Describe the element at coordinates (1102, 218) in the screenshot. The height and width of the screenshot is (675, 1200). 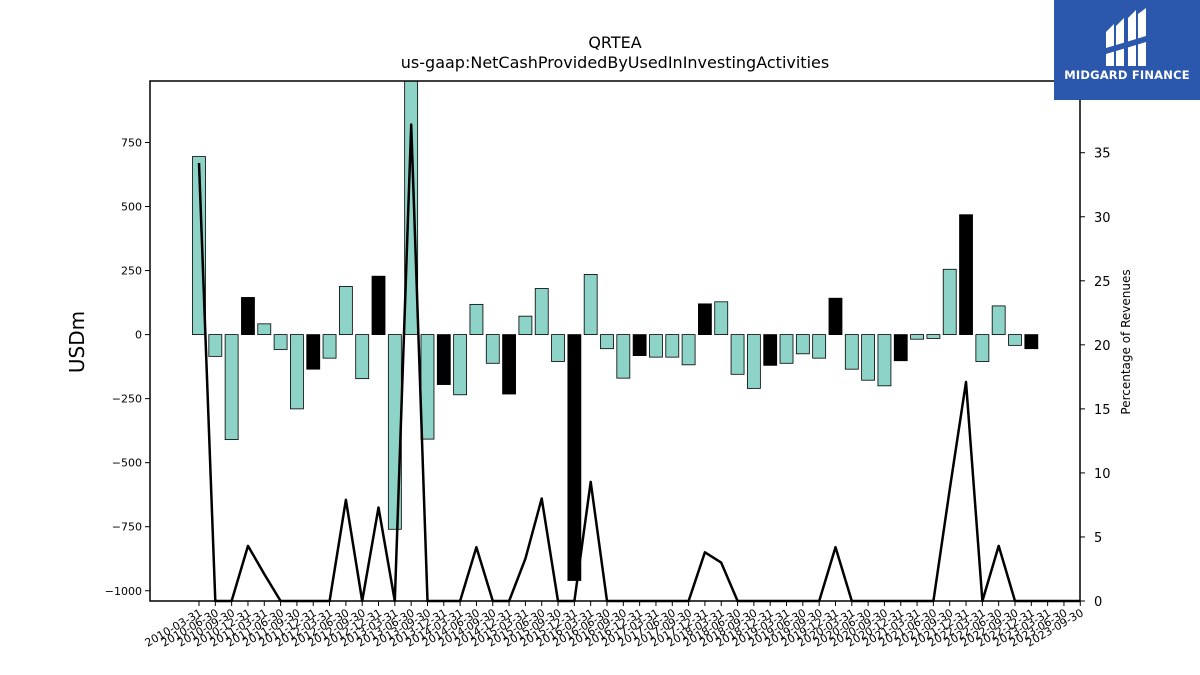
I see `y2-tick-label: 30` at that location.